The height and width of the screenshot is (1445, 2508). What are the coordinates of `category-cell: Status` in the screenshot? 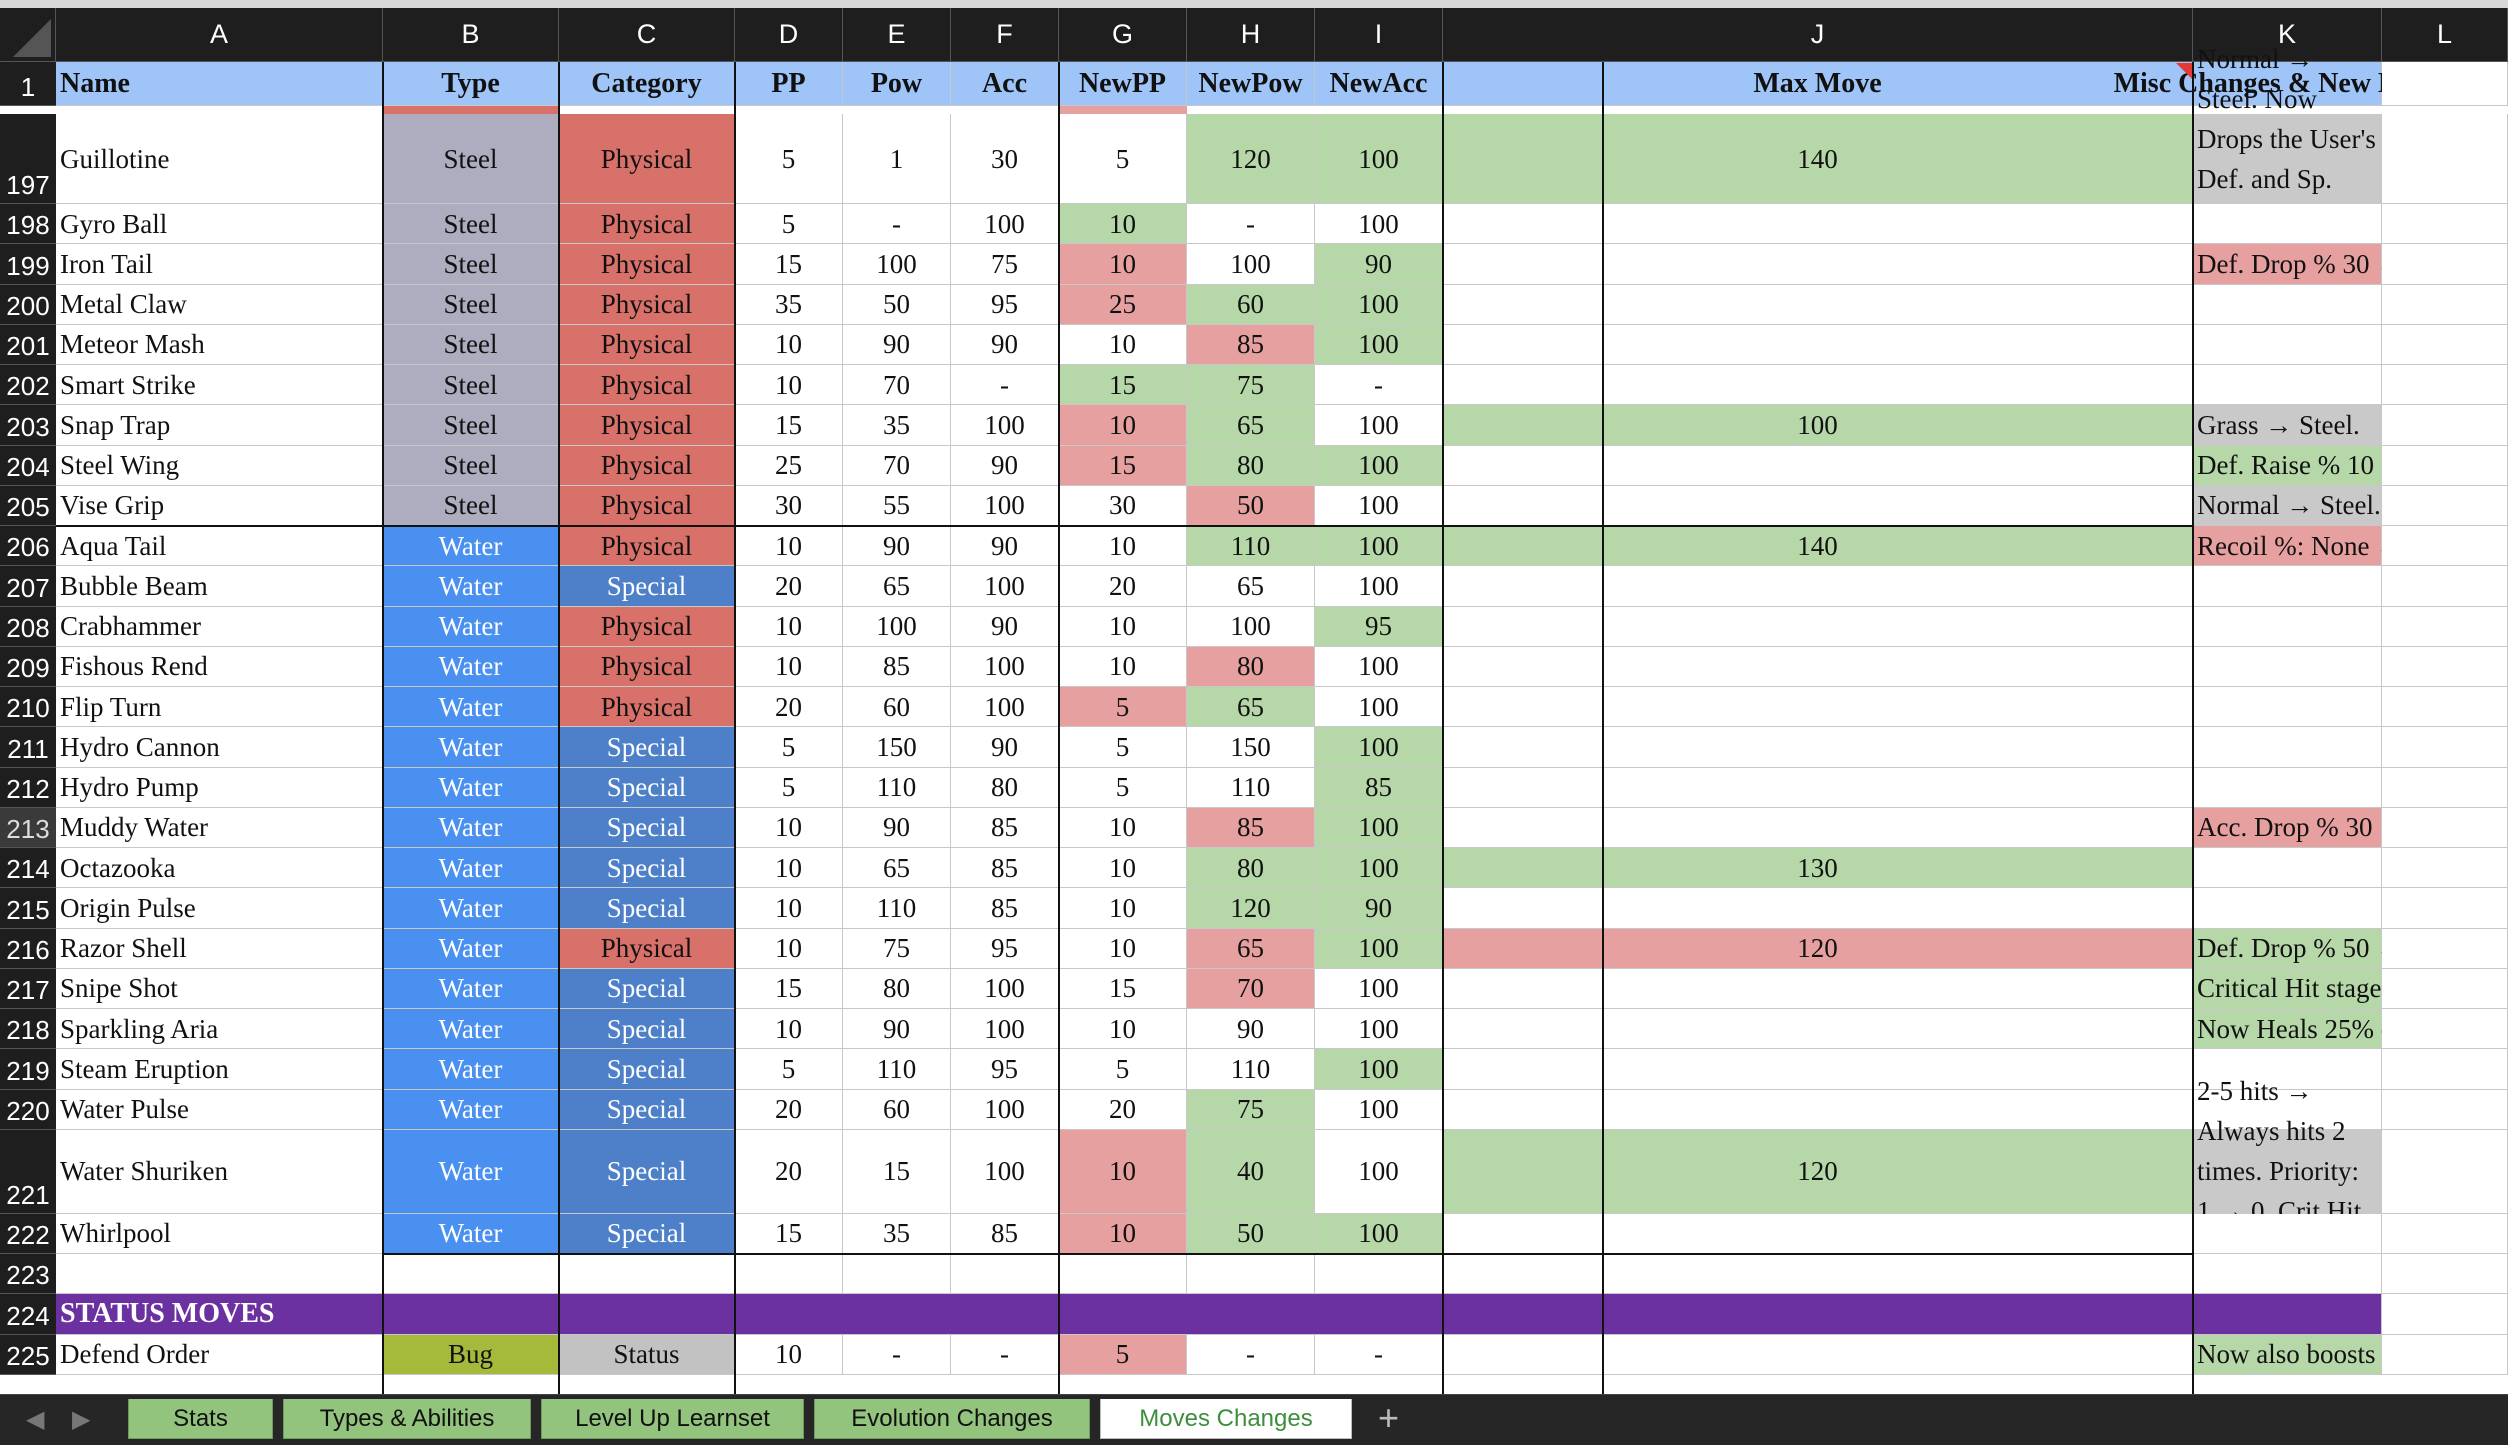 It's located at (647, 1354).